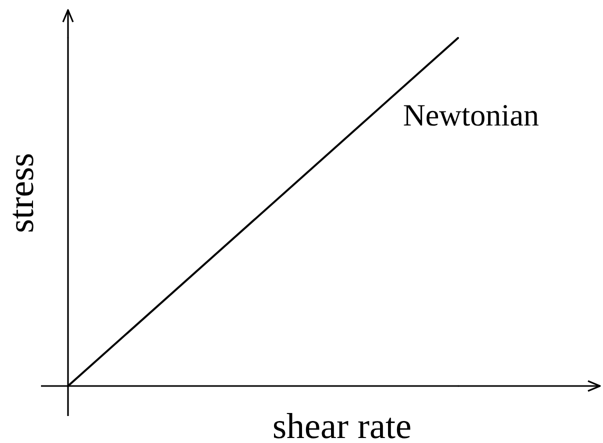  What do you see at coordinates (471, 115) in the screenshot?
I see `series-label: Newtonian` at bounding box center [471, 115].